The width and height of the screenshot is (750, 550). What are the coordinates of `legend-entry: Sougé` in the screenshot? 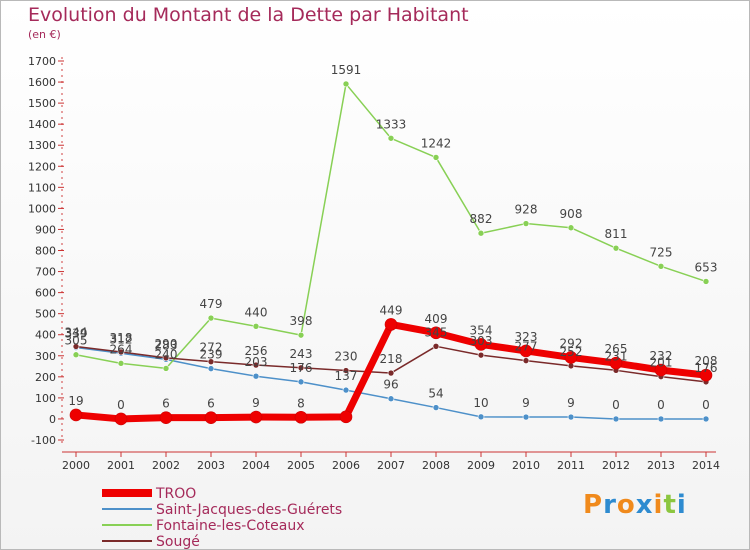 It's located at (178, 542).